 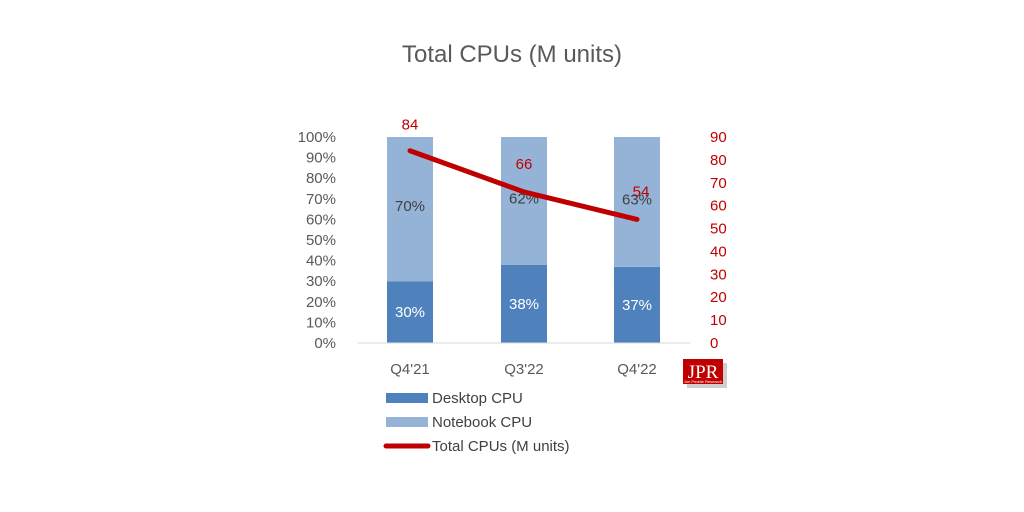 What do you see at coordinates (321, 178) in the screenshot?
I see `left-tick-label: 80%` at bounding box center [321, 178].